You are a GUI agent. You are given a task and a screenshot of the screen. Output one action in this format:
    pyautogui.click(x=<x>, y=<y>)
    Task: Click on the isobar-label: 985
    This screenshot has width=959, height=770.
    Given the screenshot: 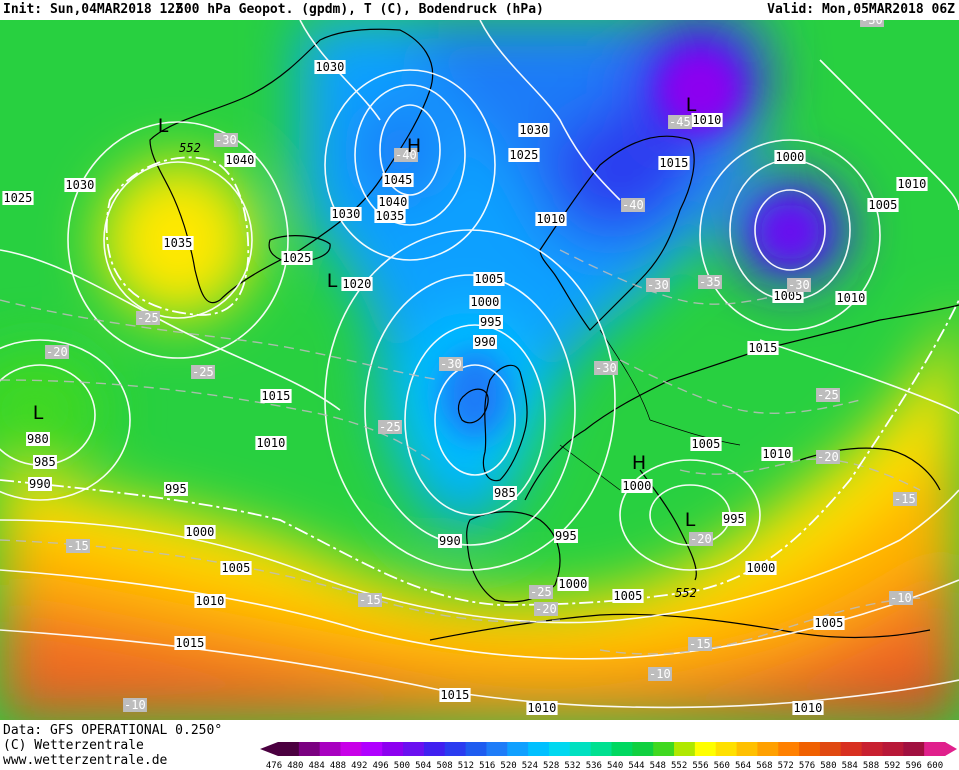 What is the action you would take?
    pyautogui.click(x=505, y=493)
    